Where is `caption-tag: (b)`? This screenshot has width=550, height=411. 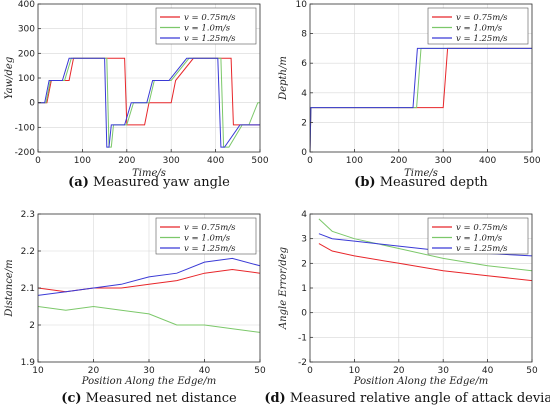
caption-tag: (b) is located at coordinates (364, 182).